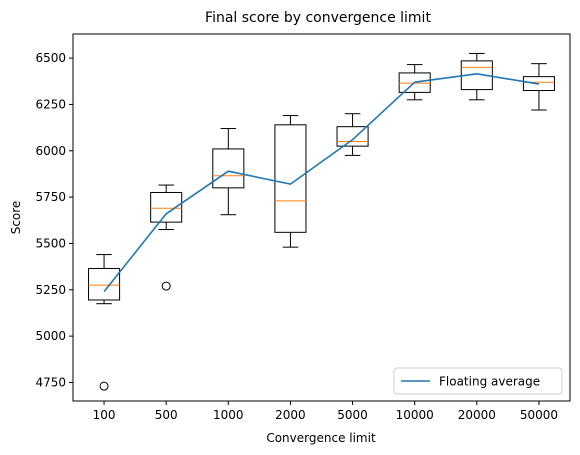  What do you see at coordinates (489, 382) in the screenshot?
I see `legend-label-floating-average: Floating average` at bounding box center [489, 382].